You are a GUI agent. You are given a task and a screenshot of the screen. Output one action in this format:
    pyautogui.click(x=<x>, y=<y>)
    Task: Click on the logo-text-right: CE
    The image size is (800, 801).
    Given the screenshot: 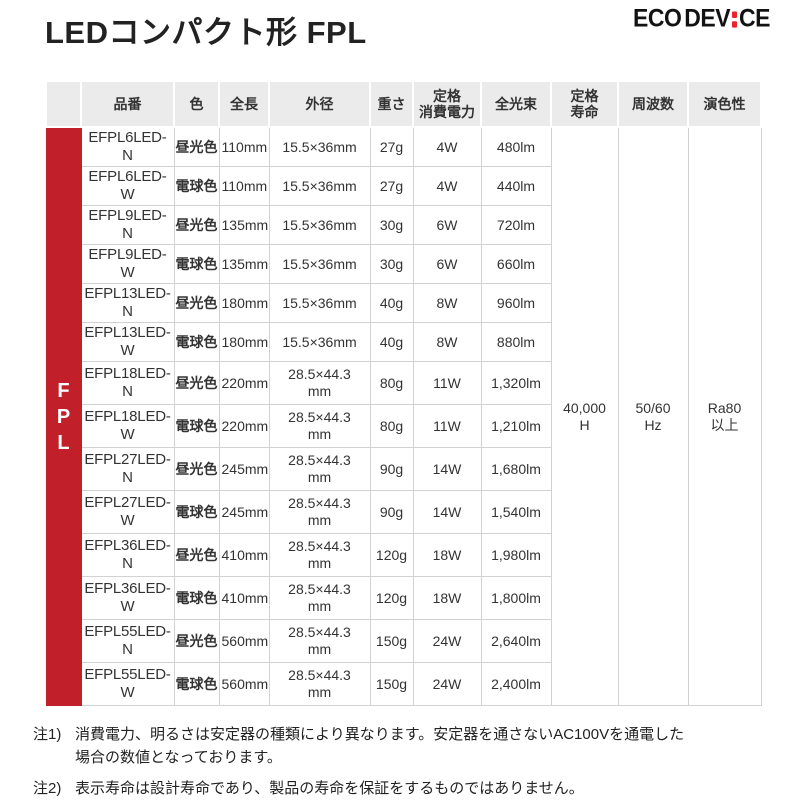 What is the action you would take?
    pyautogui.click(x=754, y=18)
    